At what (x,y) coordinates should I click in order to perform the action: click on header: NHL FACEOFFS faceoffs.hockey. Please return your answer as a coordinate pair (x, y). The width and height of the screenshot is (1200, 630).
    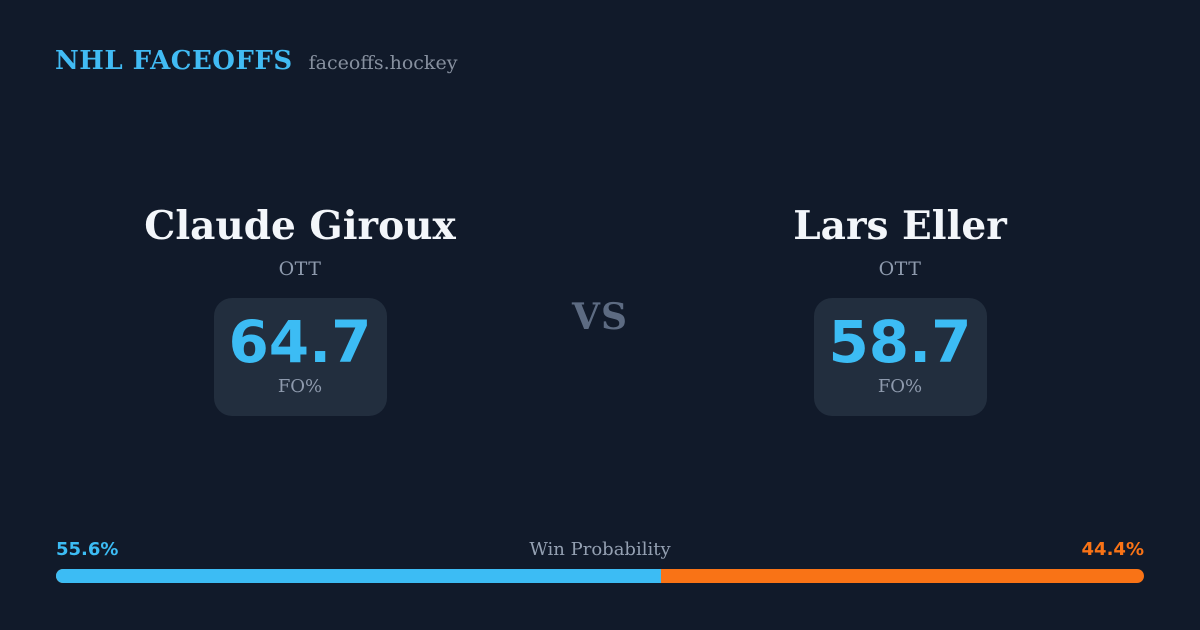
    Looking at the image, I should click on (256, 61).